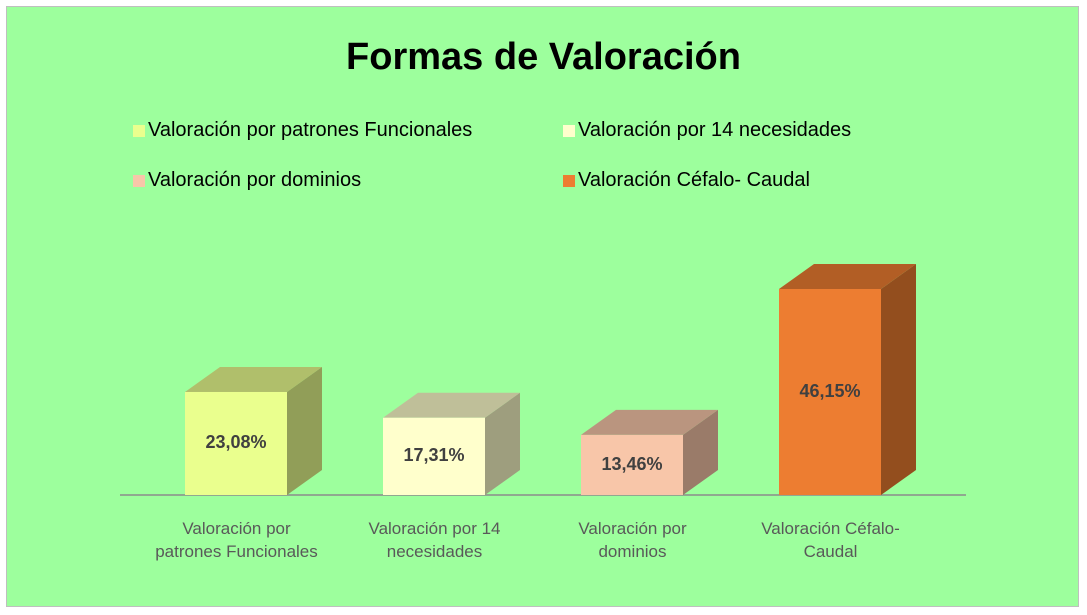 The width and height of the screenshot is (1087, 615). What do you see at coordinates (543, 57) in the screenshot?
I see `chart-title: Formas de Valoración` at bounding box center [543, 57].